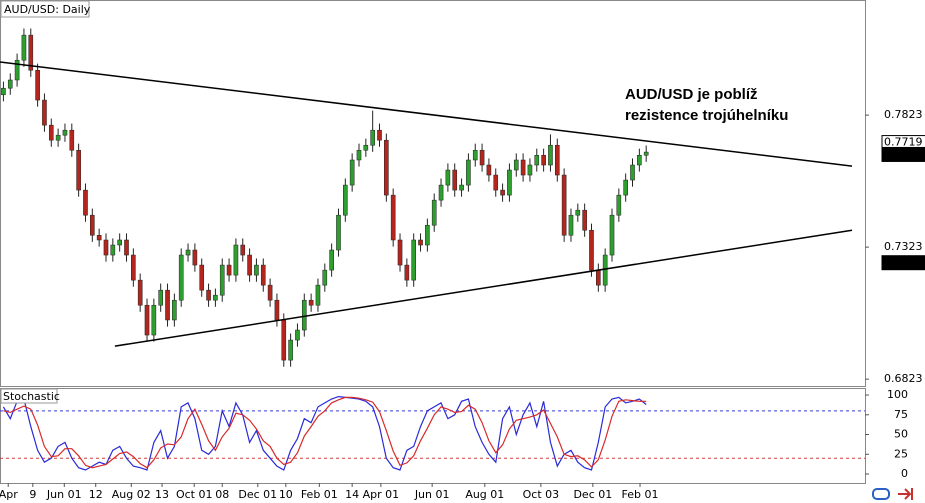  I want to click on annotation: AUD/USD je poblíž, so click(691, 94).